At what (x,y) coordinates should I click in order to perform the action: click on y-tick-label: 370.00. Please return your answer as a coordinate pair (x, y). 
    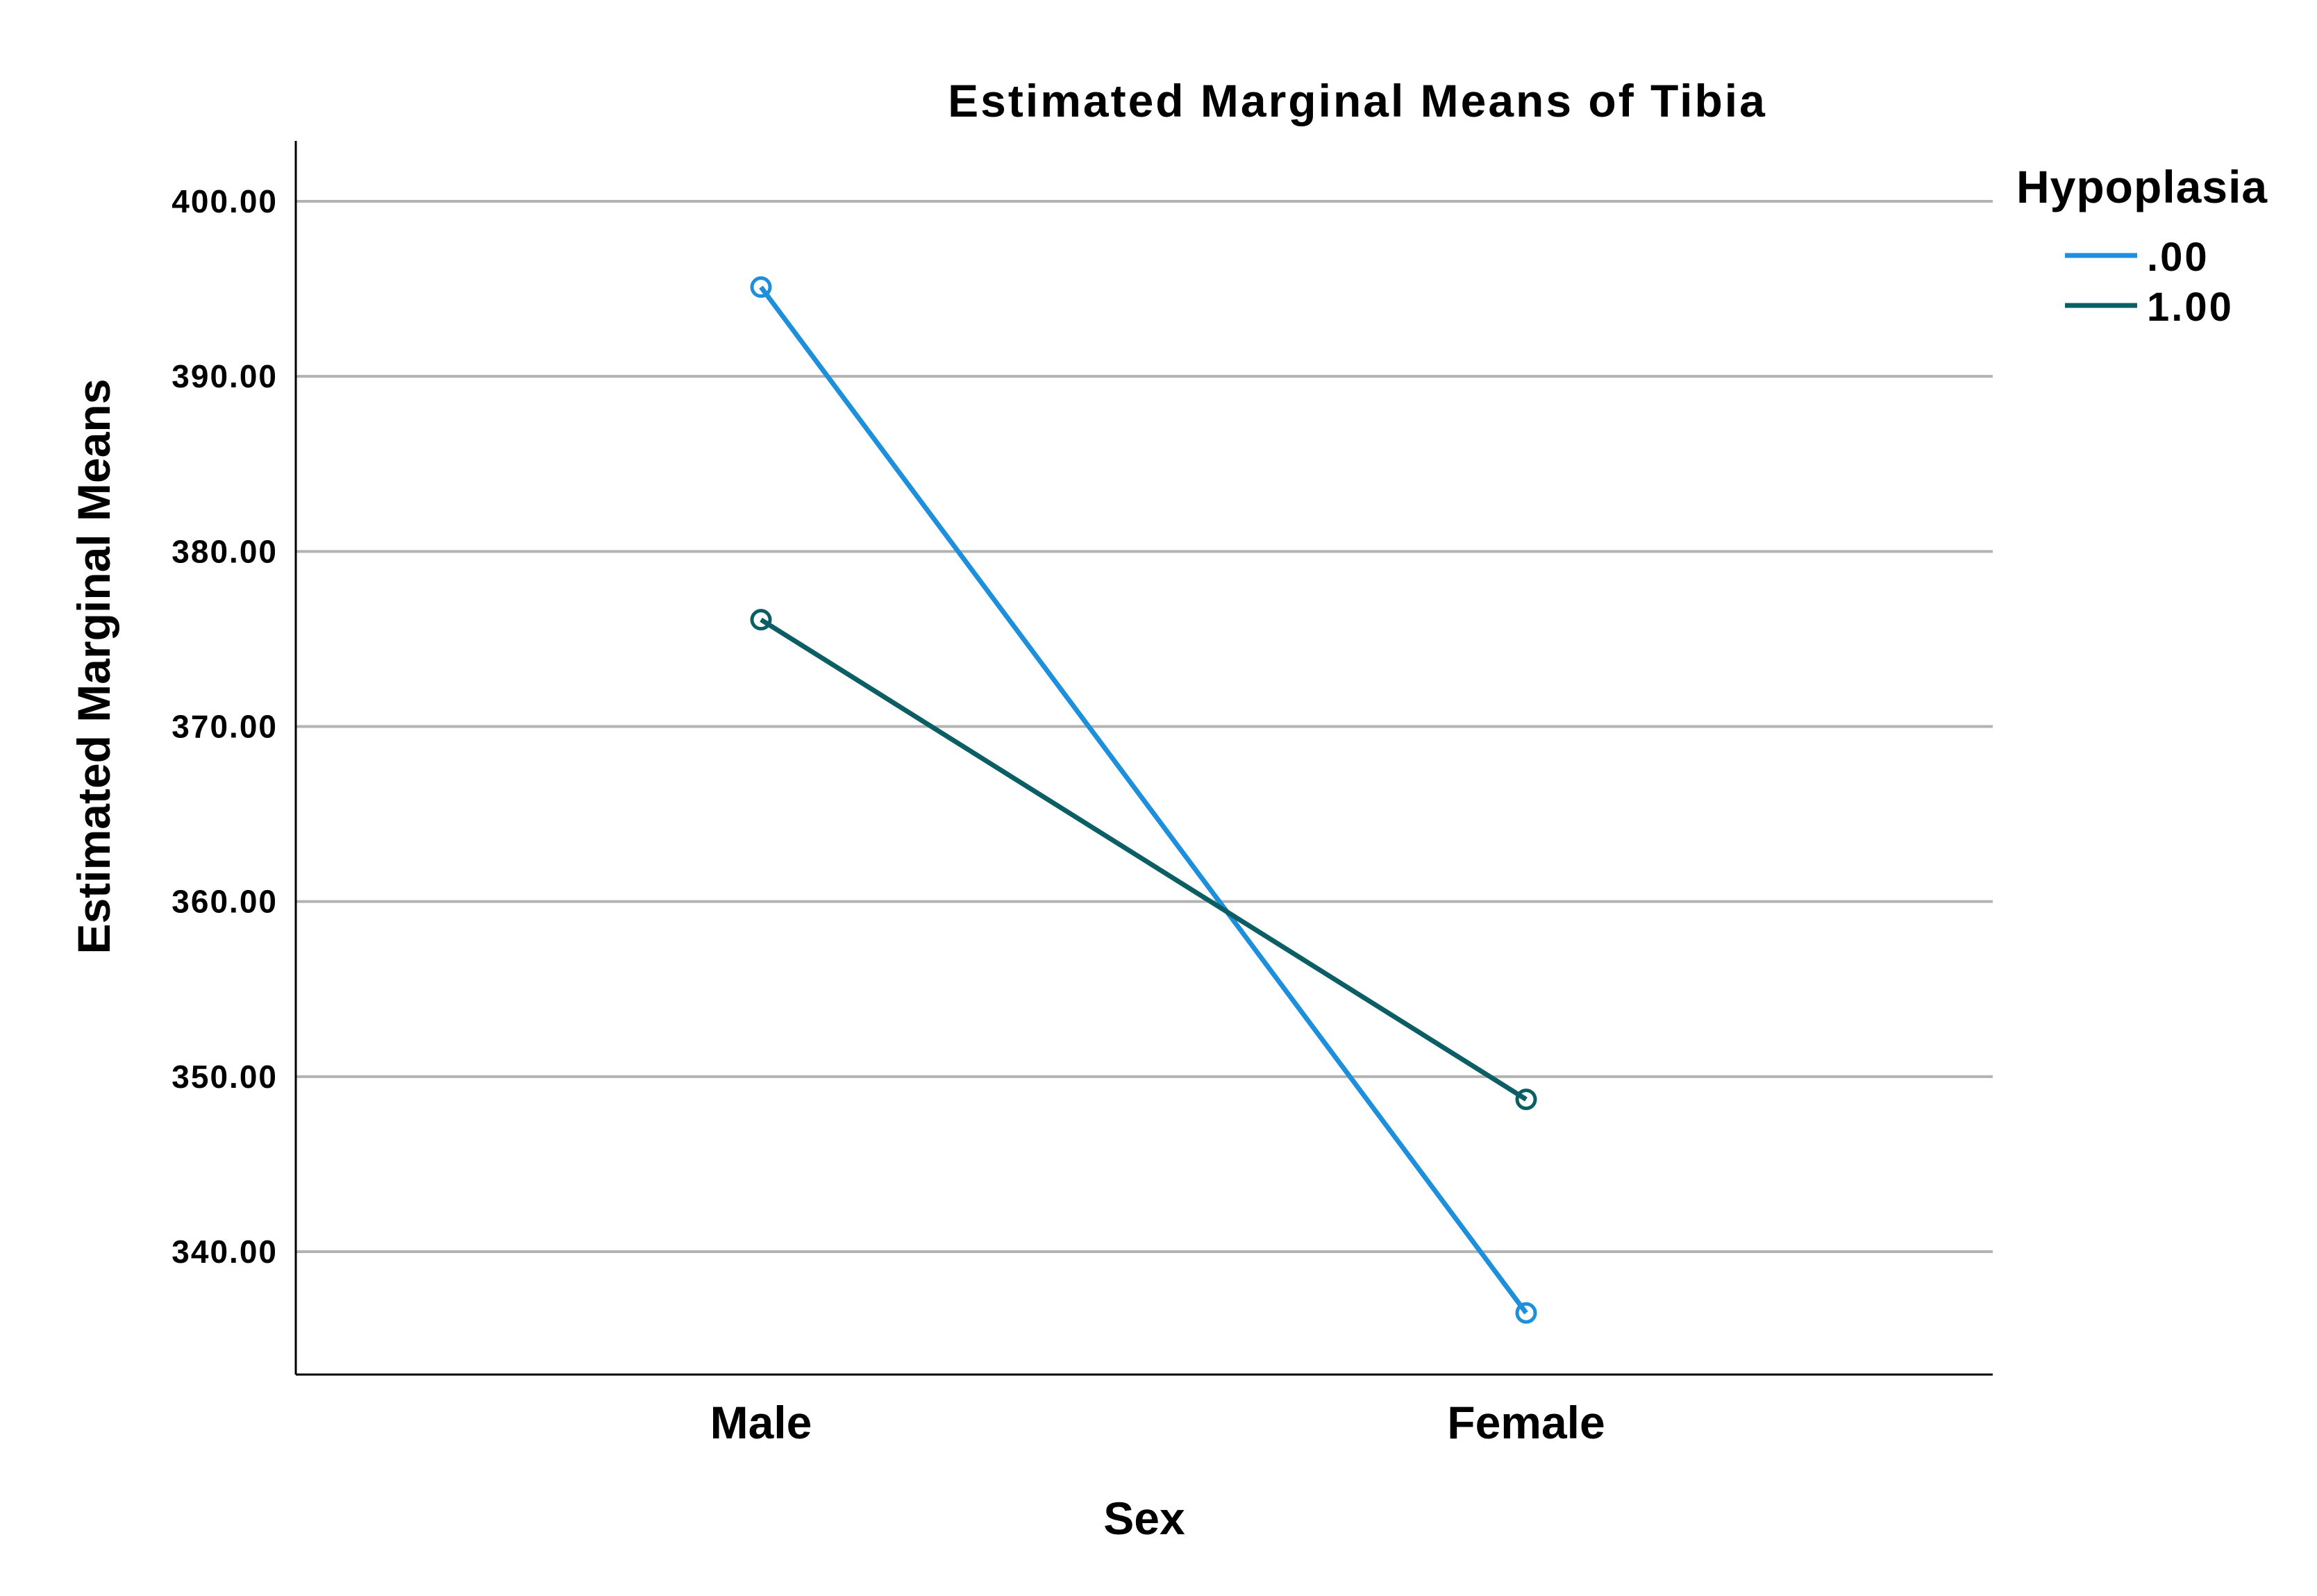
    Looking at the image, I should click on (225, 727).